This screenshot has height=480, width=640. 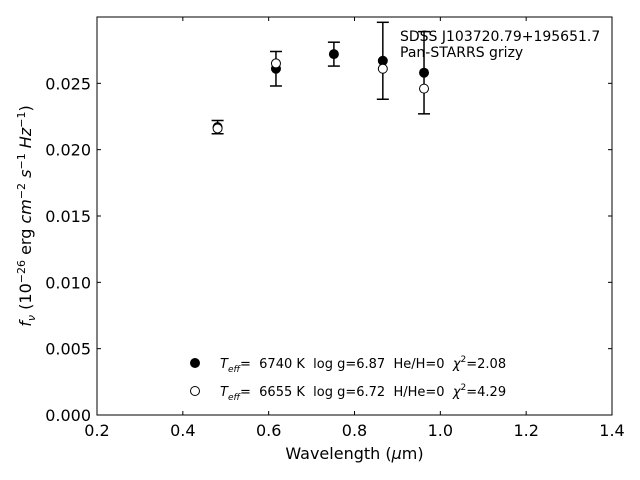 What do you see at coordinates (68, 349) in the screenshot?
I see `y-tick-label: 0.005` at bounding box center [68, 349].